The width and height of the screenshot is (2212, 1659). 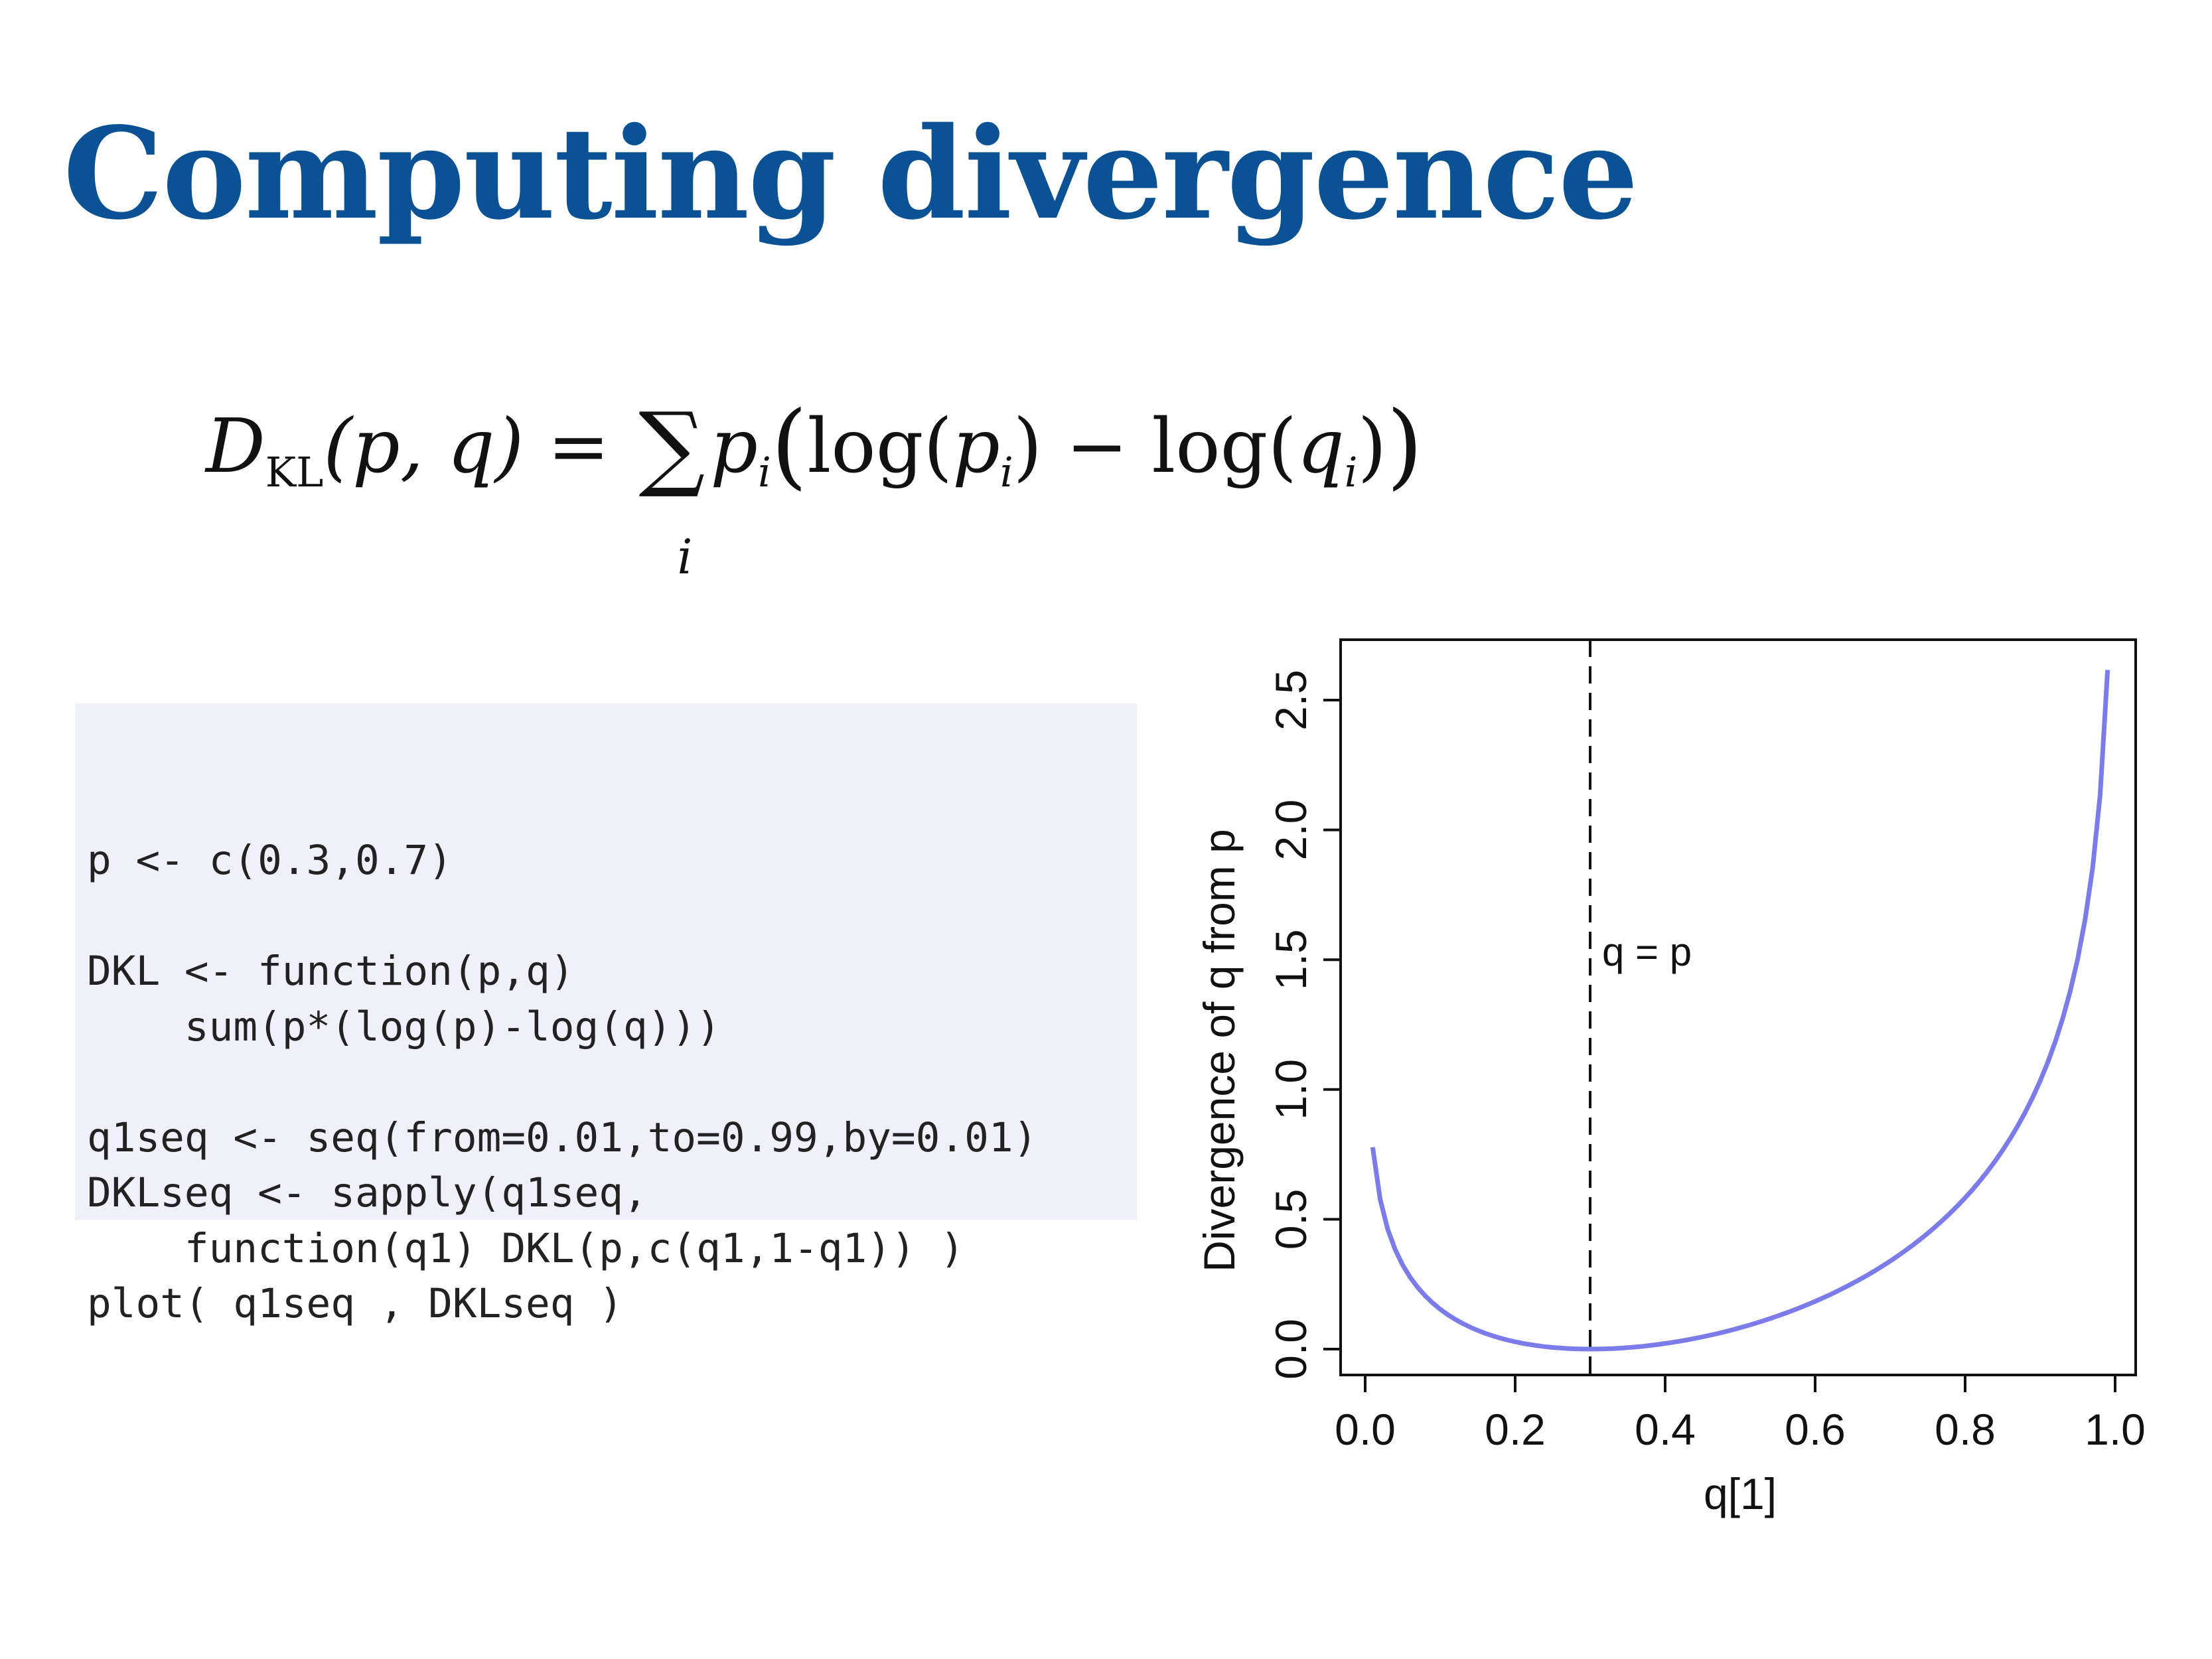 What do you see at coordinates (1304, 1025) in the screenshot?
I see `y-axis: 0.0 0.5 1.0 1.5 2.0 2.5` at bounding box center [1304, 1025].